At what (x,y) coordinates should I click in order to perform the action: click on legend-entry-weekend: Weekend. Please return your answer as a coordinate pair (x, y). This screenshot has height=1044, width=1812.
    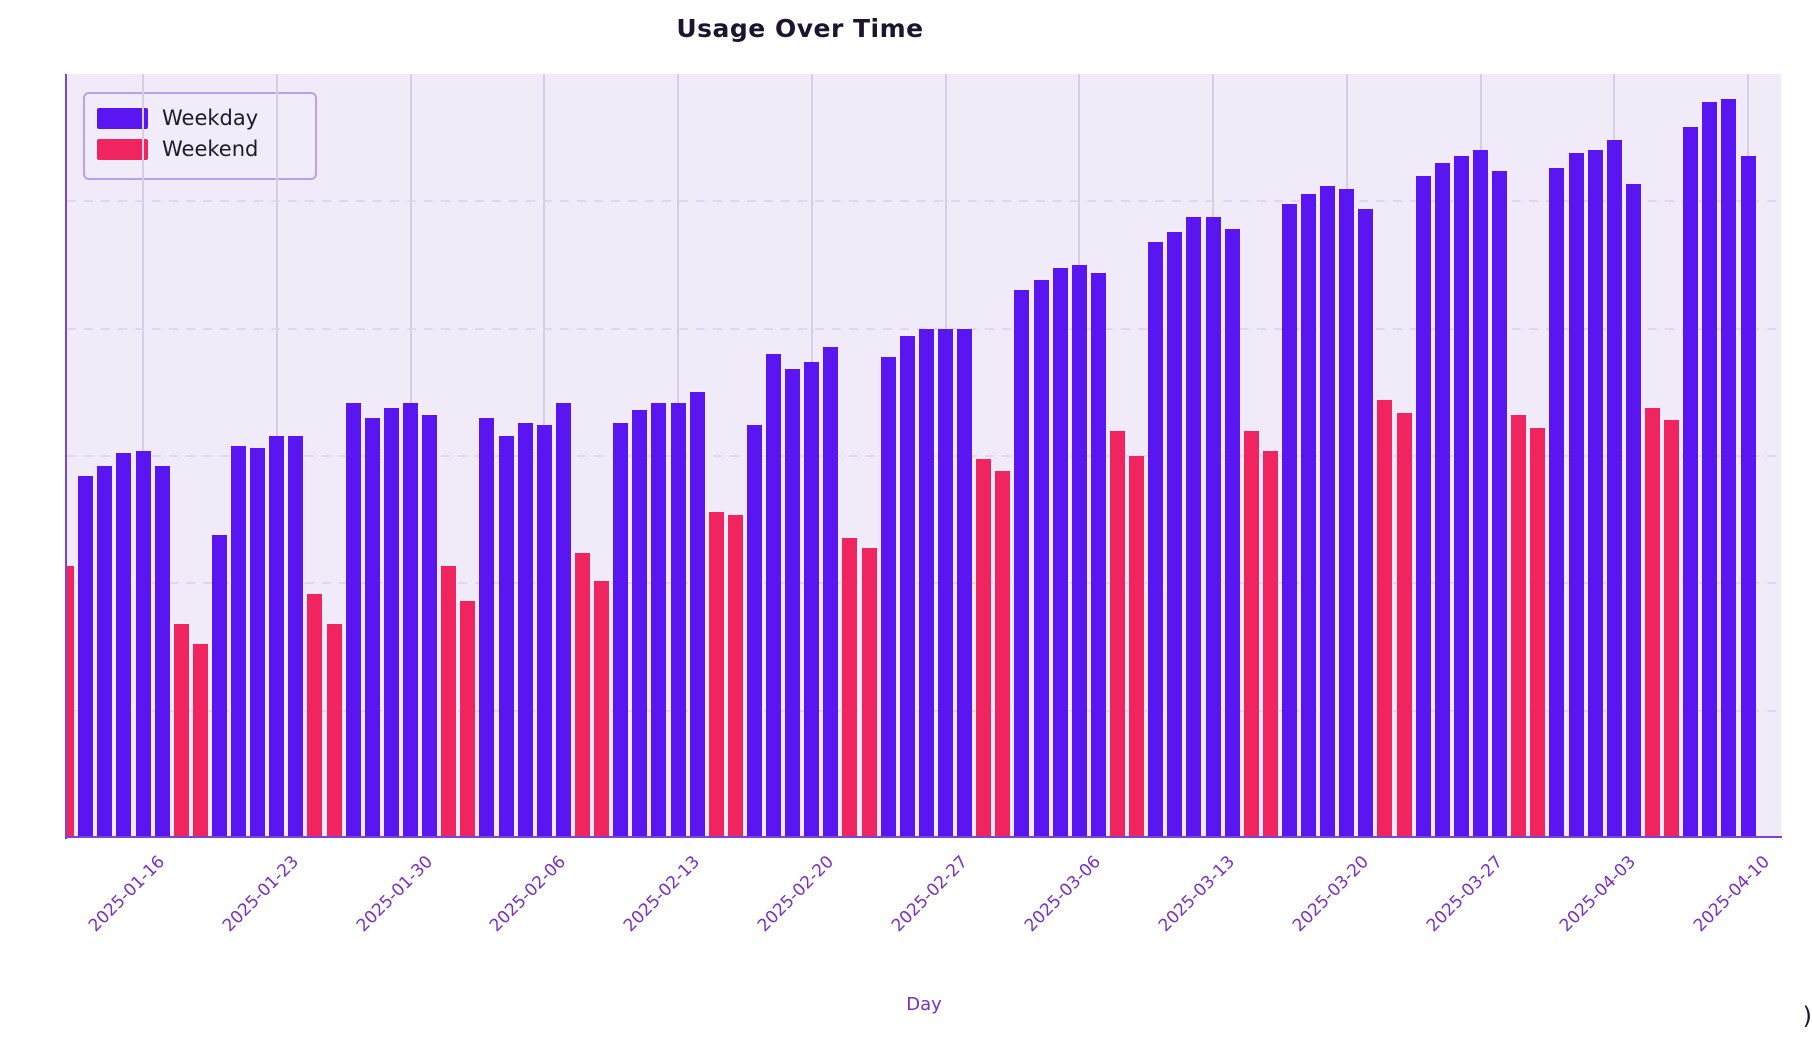
    Looking at the image, I should click on (200, 149).